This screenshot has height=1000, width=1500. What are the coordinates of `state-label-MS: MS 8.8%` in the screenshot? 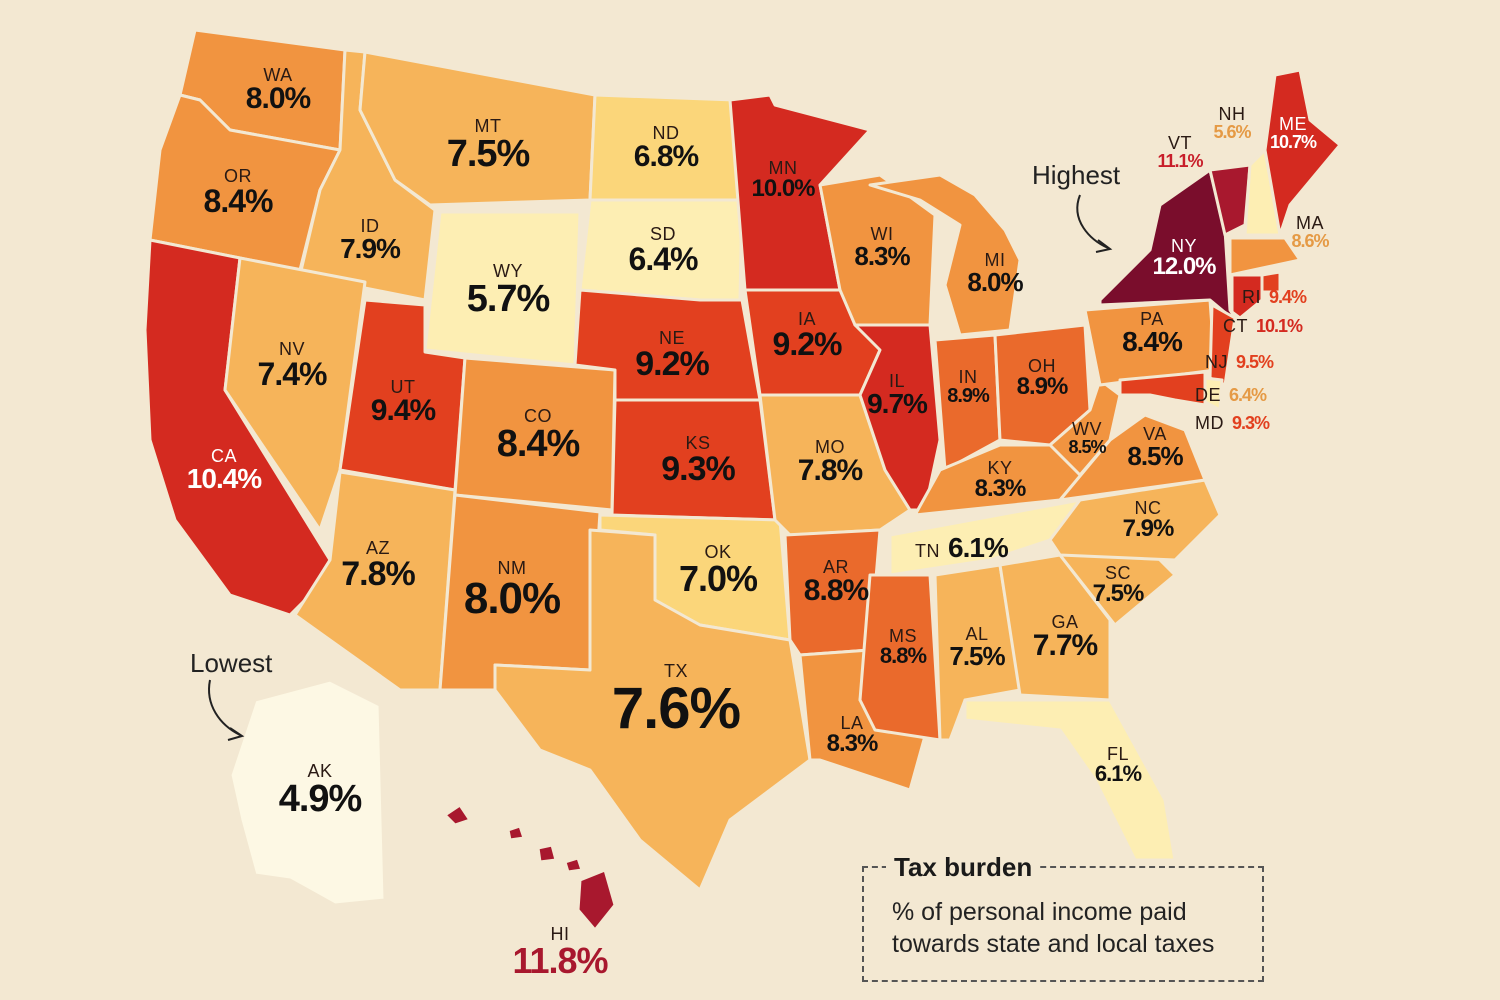 It's located at (903, 647).